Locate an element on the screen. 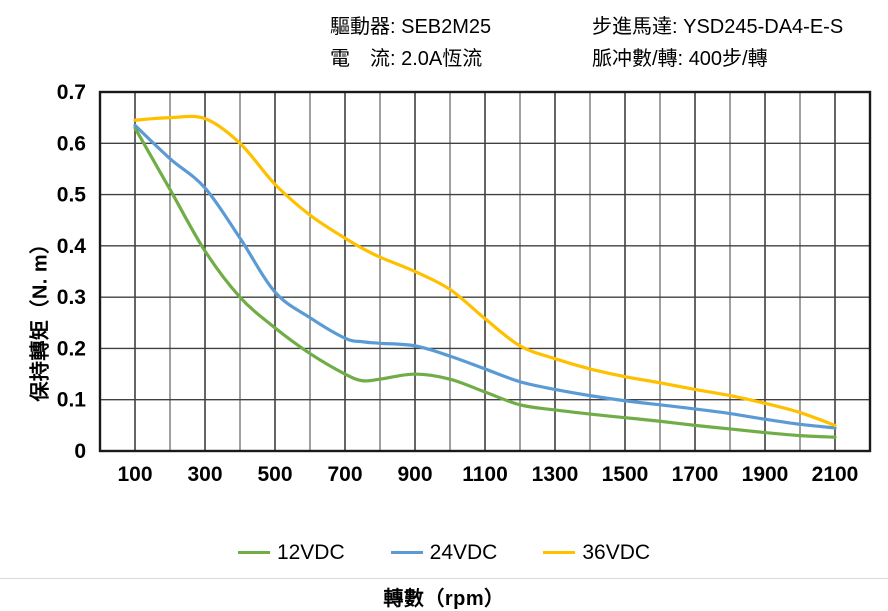  pulses-spec: 脈冲數/轉: 400步/轉 is located at coordinates (680, 59).